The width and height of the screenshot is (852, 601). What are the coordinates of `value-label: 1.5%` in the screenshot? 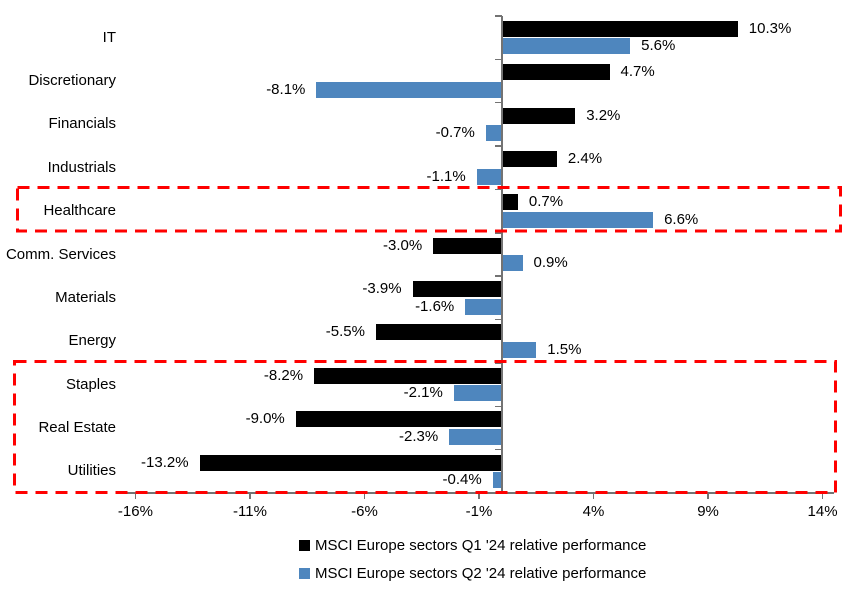 It's located at (564, 349).